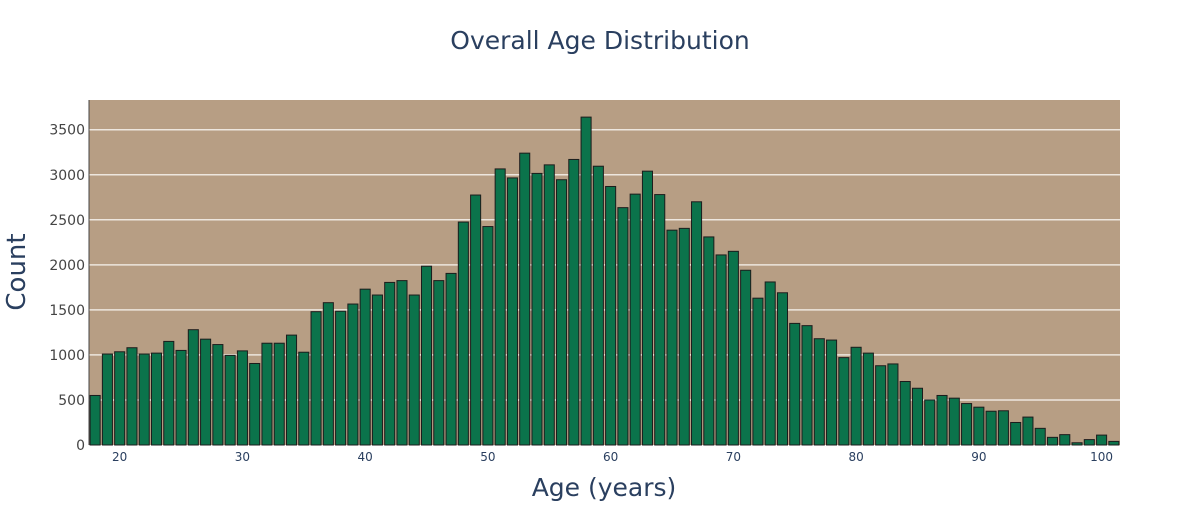 The width and height of the screenshot is (1200, 525). I want to click on chart-title: Overall Age Distribution, so click(599, 40).